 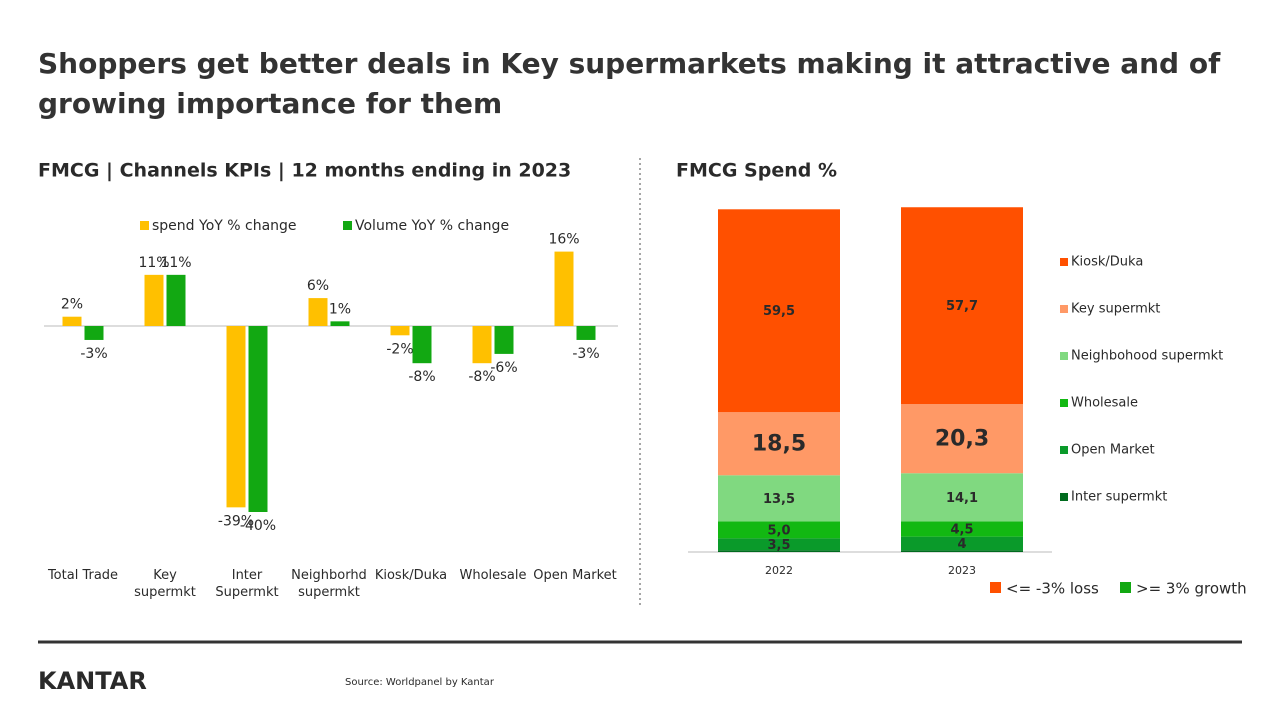 I want to click on data-label: -40%, so click(x=258, y=526).